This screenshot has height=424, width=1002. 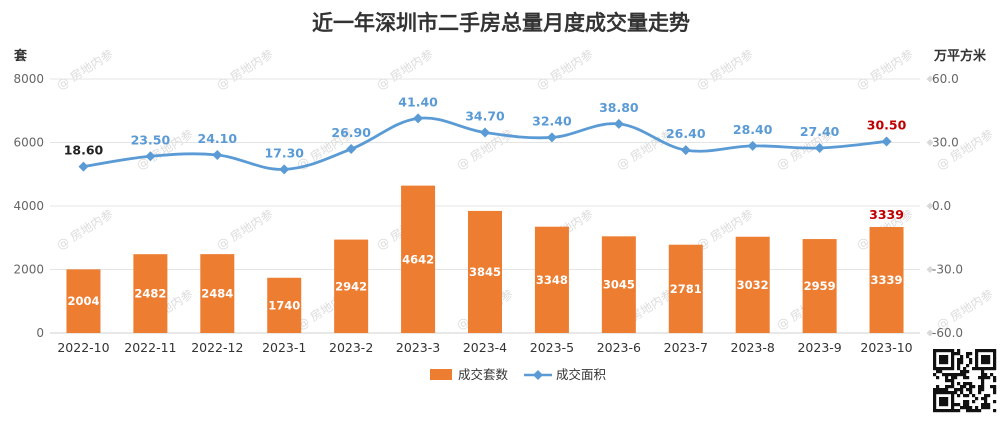 What do you see at coordinates (485, 347) in the screenshot?
I see `x-tick-label: 2023-4` at bounding box center [485, 347].